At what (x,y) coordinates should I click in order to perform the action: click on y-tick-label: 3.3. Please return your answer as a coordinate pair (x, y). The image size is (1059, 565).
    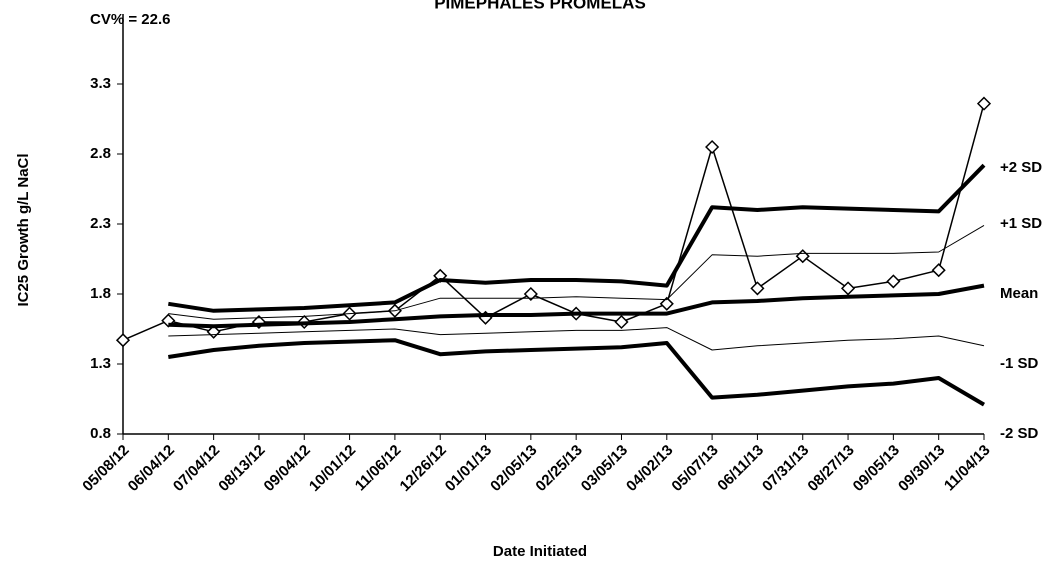
    Looking at the image, I should click on (100, 83).